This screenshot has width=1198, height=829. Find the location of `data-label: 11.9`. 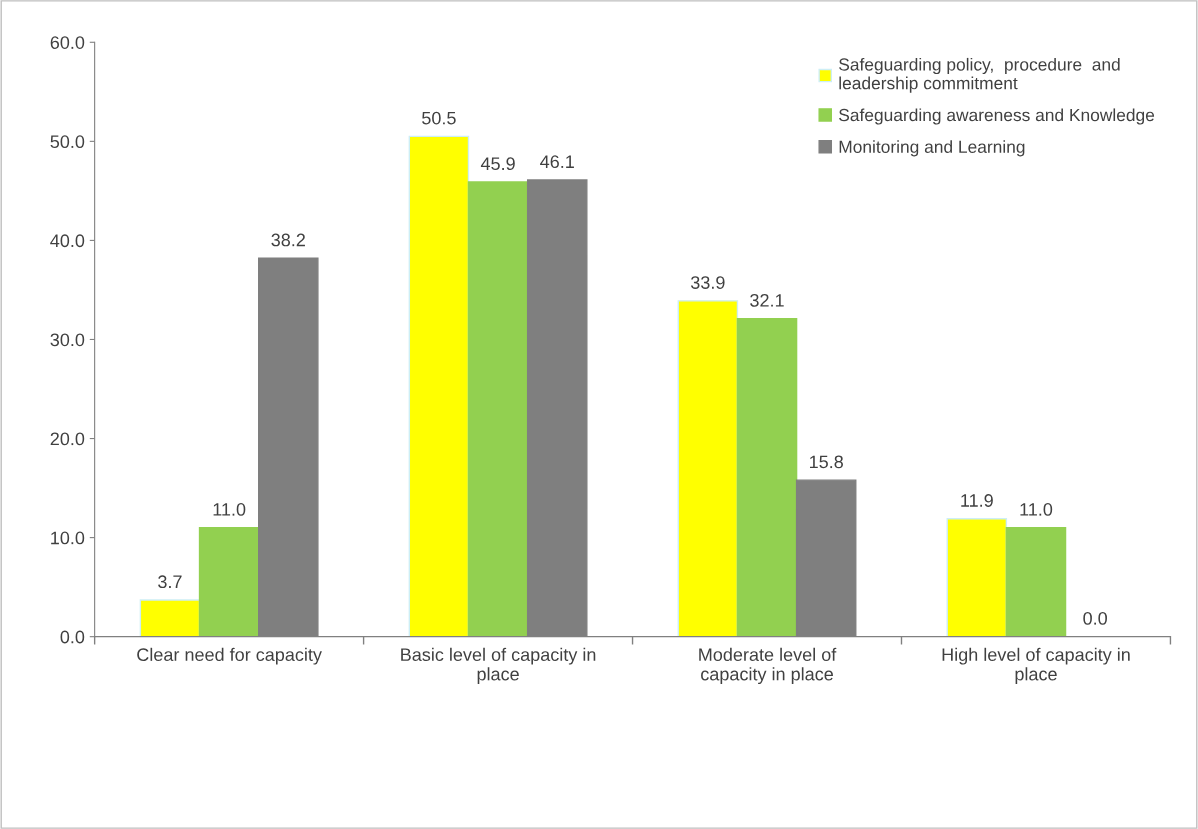

data-label: 11.9 is located at coordinates (977, 500).